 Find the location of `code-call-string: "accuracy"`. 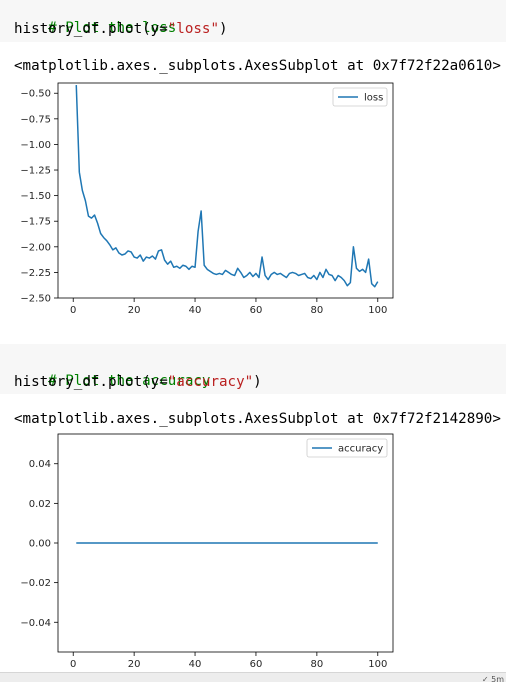

code-call-string: "accuracy" is located at coordinates (210, 382).